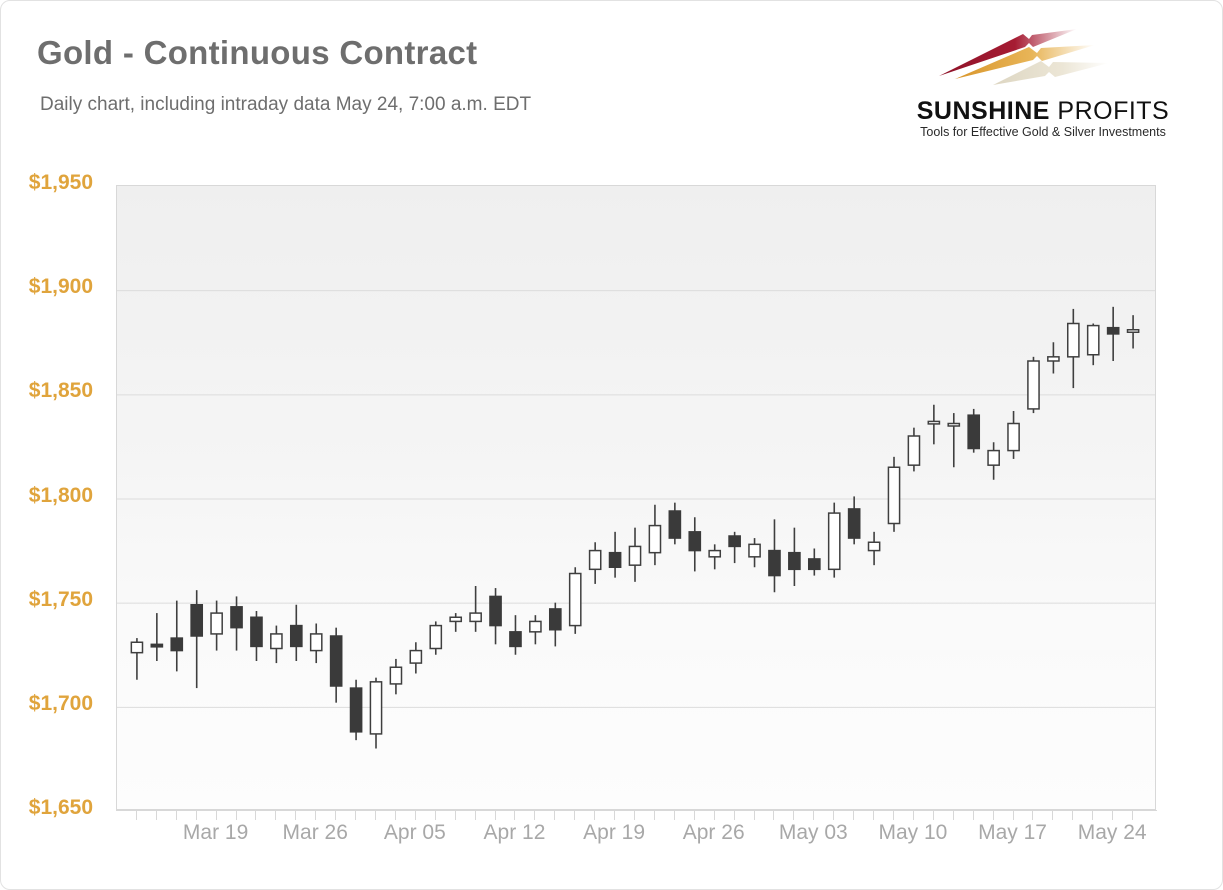 This screenshot has height=890, width=1223. Describe the element at coordinates (813, 832) in the screenshot. I see `x-axis-label: May 03` at that location.